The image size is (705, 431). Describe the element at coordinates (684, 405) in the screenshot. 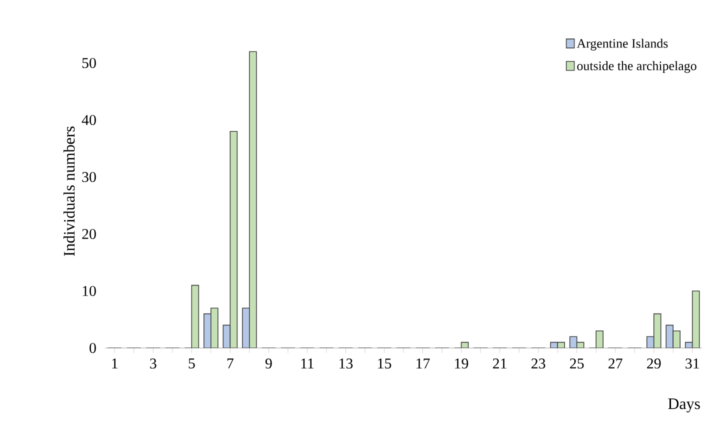

I see `x-axis-title: Days` at that location.